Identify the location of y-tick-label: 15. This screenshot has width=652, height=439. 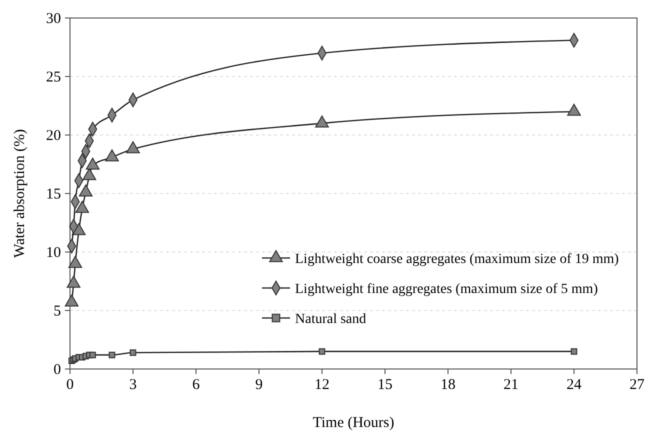
(53, 194).